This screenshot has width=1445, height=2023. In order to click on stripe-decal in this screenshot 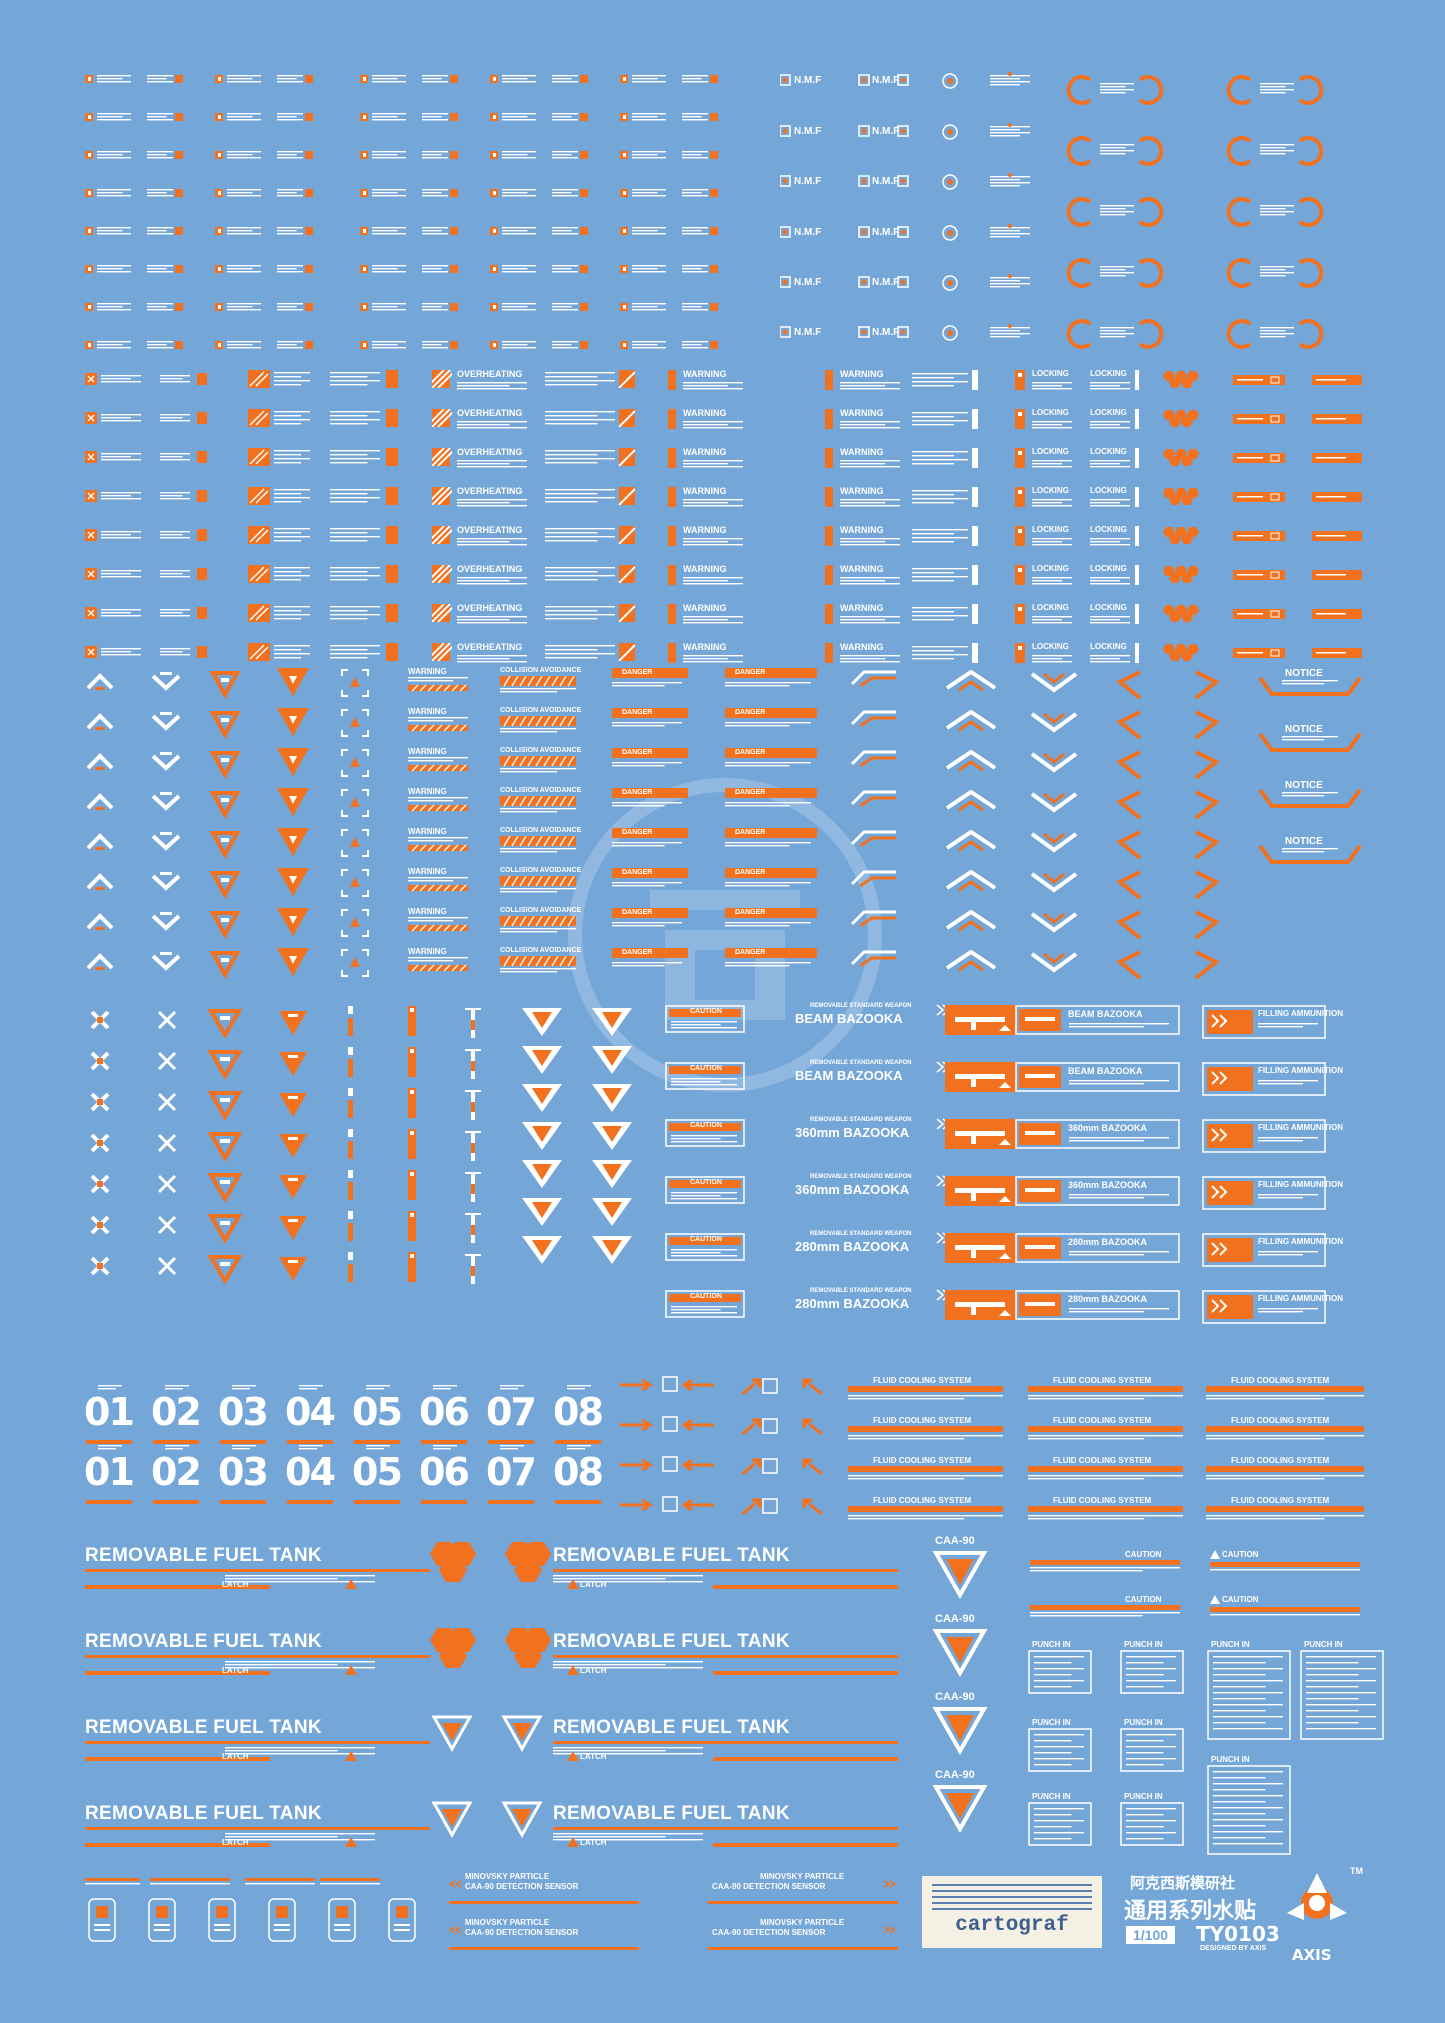, I will do `click(280, 613)`.